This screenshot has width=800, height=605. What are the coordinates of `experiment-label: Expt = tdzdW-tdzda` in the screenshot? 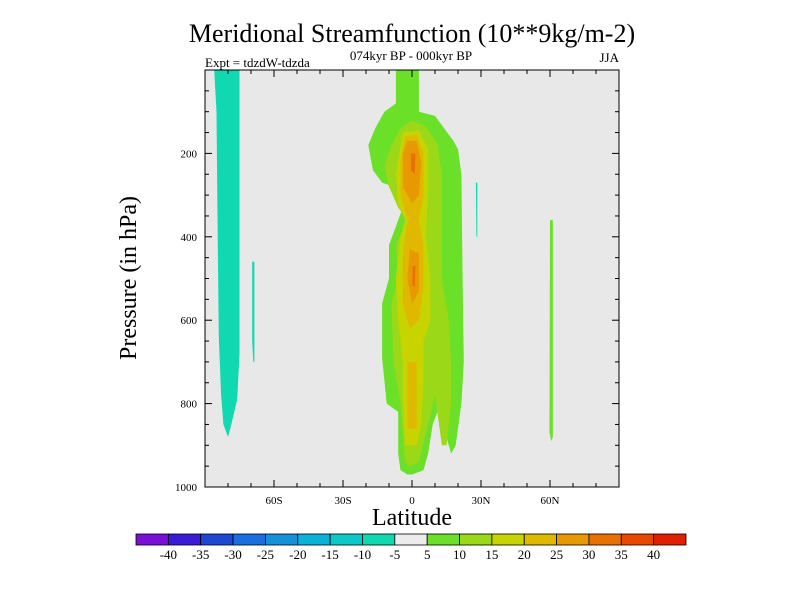 It's located at (257, 62).